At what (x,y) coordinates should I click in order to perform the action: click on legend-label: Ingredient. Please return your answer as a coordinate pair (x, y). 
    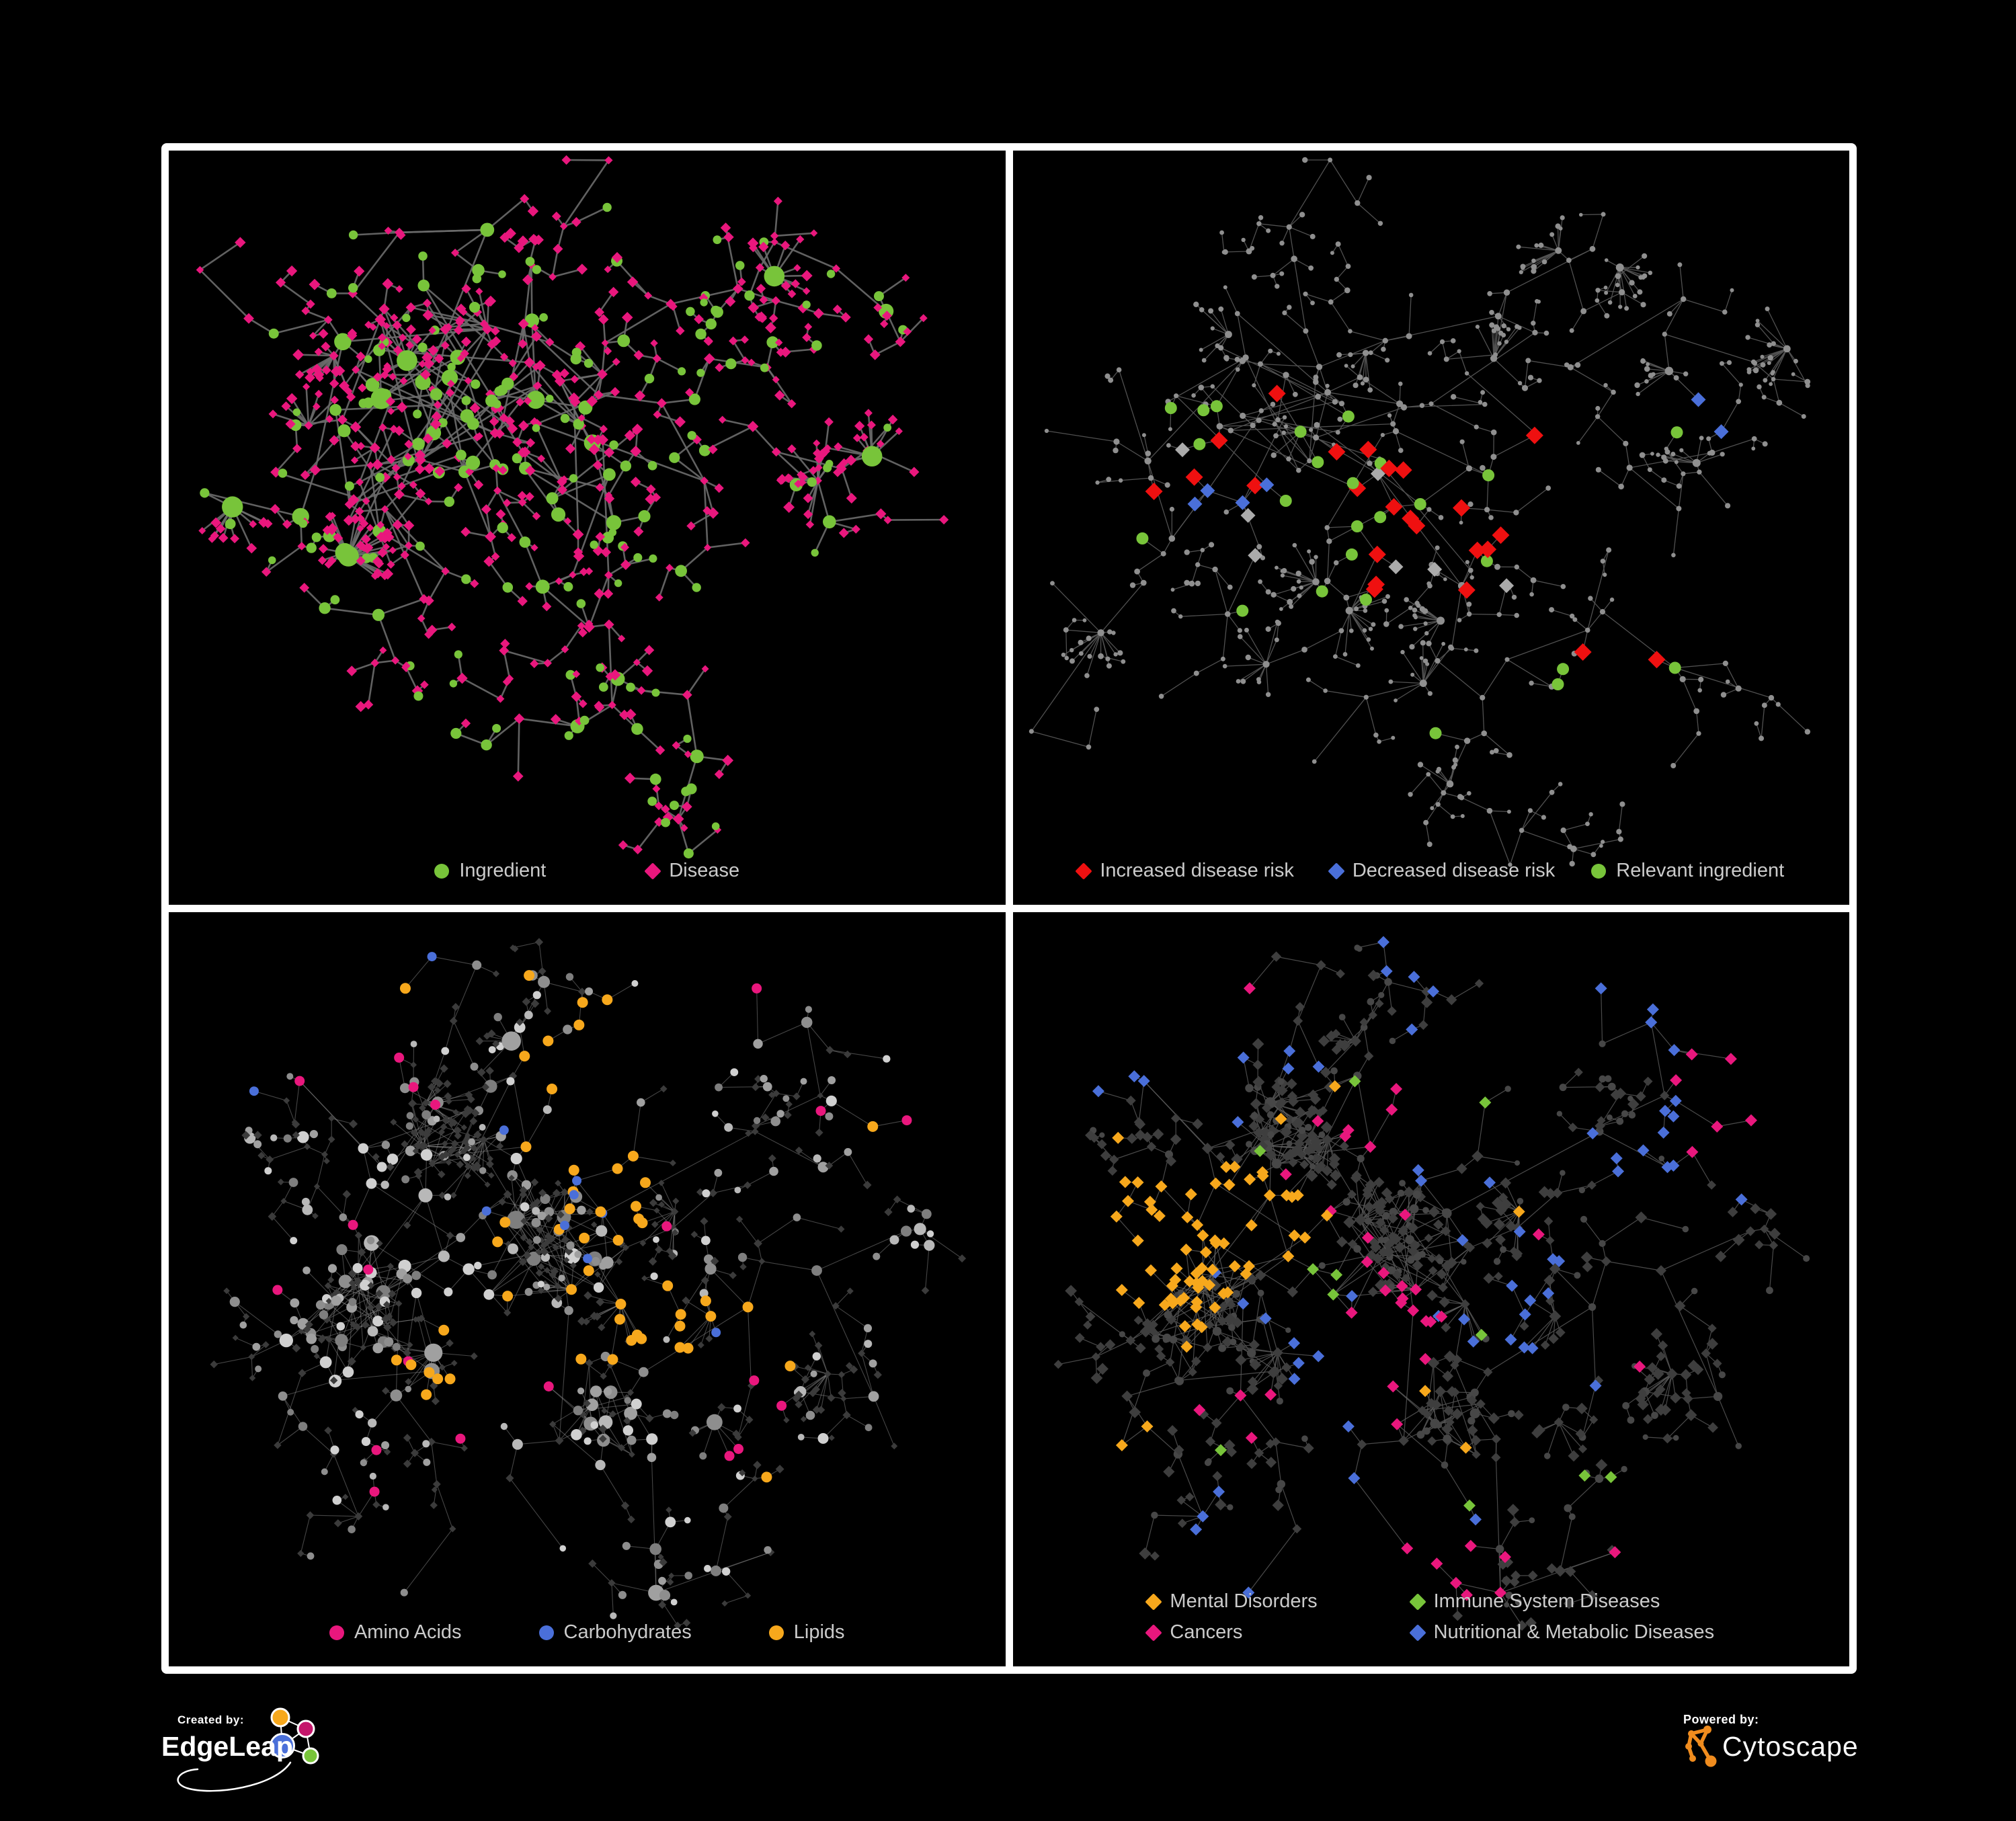
    Looking at the image, I should click on (502, 871).